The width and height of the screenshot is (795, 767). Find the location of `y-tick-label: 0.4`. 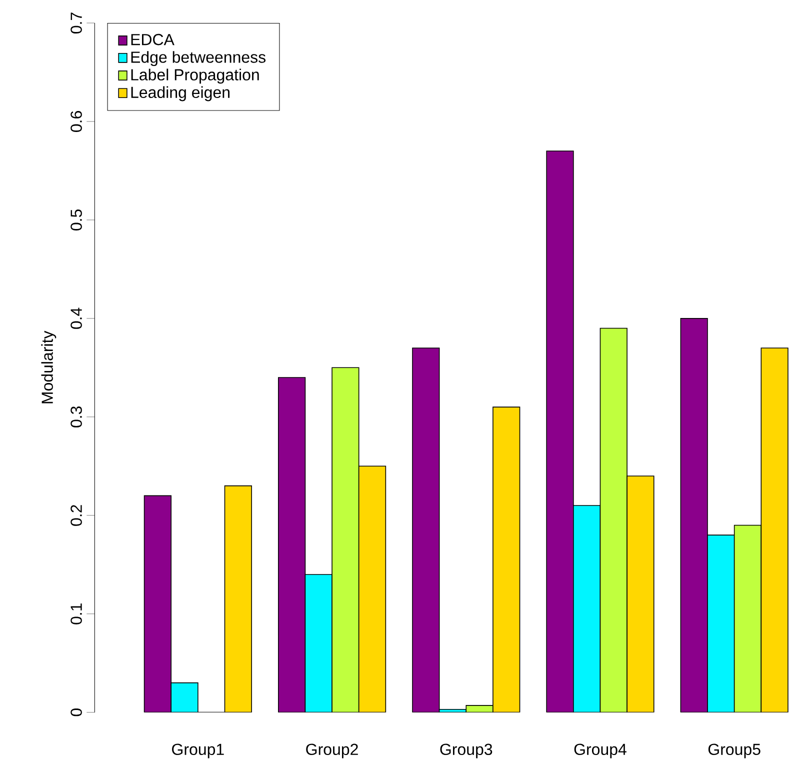

y-tick-label: 0.4 is located at coordinates (76, 318).